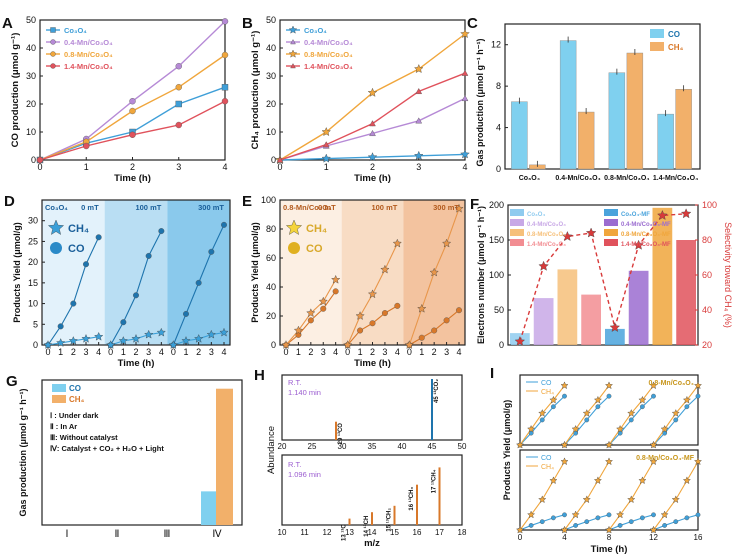 The height and width of the screenshot is (558, 747). Describe the element at coordinates (88, 42) in the screenshot. I see `legend-entry: 0.4-Mn/Co₃O₄` at that location.